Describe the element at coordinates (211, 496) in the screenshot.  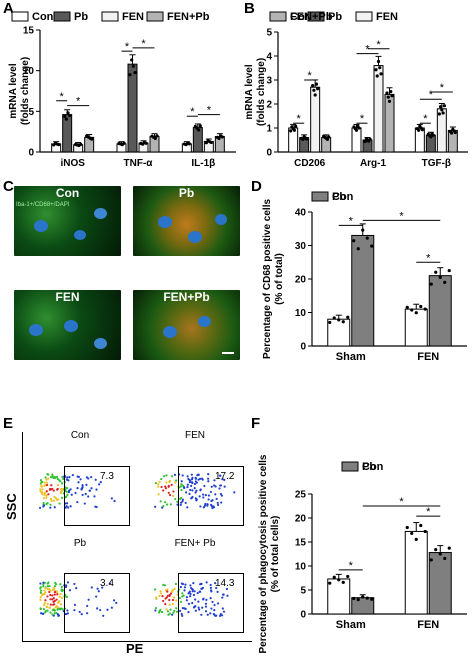
I see `flow-gate-fen` at that location.